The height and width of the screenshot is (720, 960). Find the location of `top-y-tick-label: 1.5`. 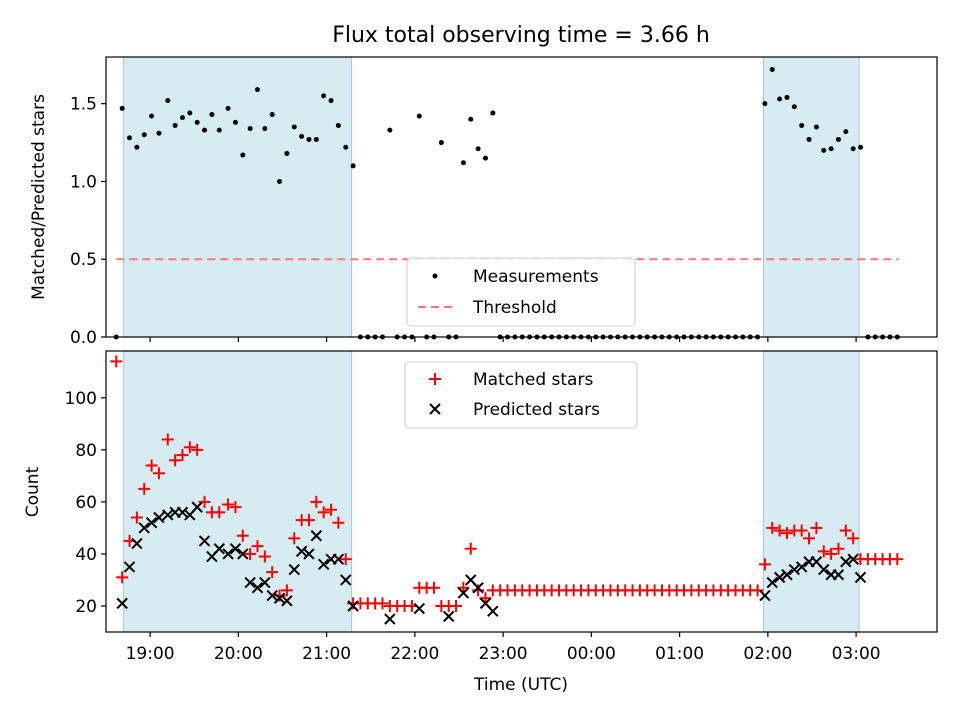

top-y-tick-label: 1.5 is located at coordinates (83, 105).